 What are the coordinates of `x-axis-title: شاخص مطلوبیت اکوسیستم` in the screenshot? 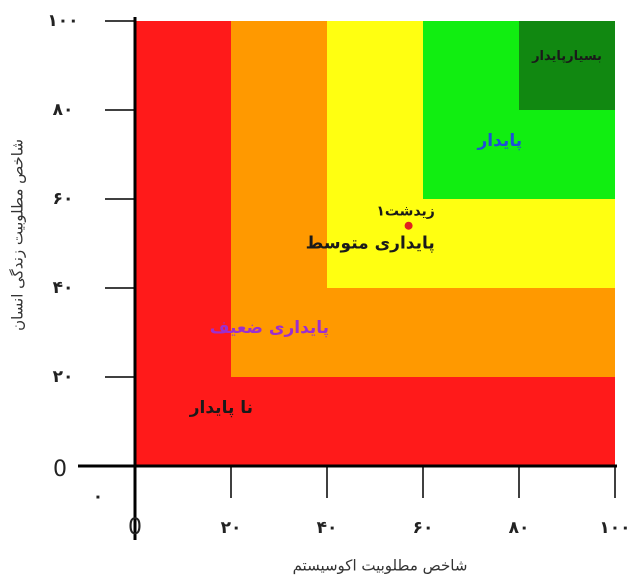 It's located at (380, 566).